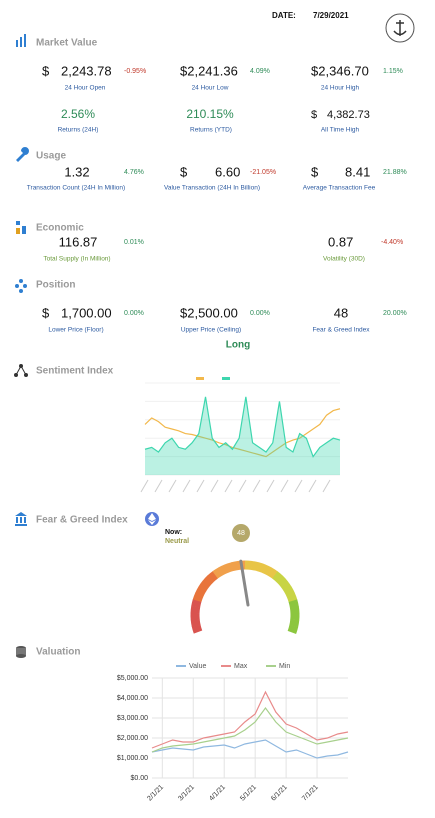 The width and height of the screenshot is (435, 818). Describe the element at coordinates (263, 172) in the screenshot. I see `change: -21.05%` at that location.